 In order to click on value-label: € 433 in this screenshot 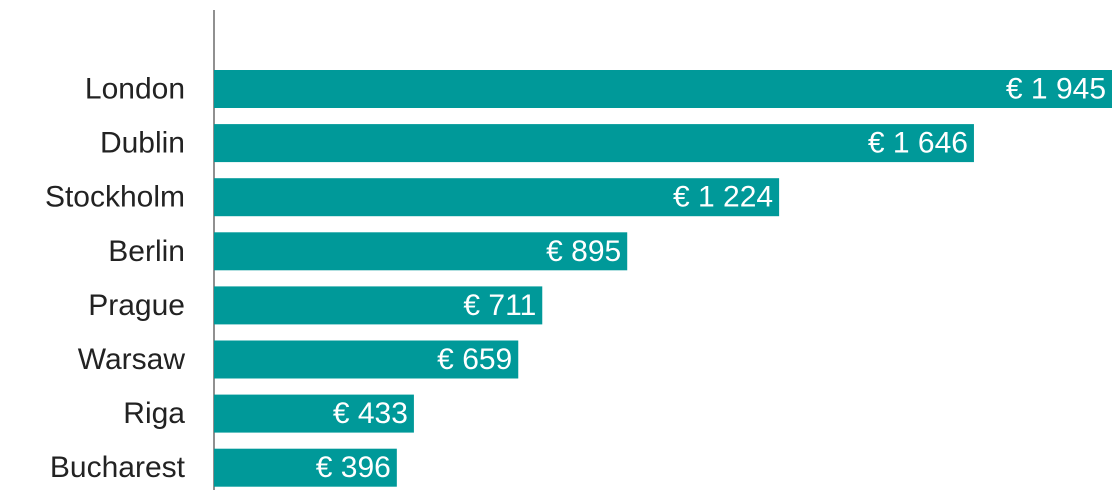, I will do `click(370, 413)`.